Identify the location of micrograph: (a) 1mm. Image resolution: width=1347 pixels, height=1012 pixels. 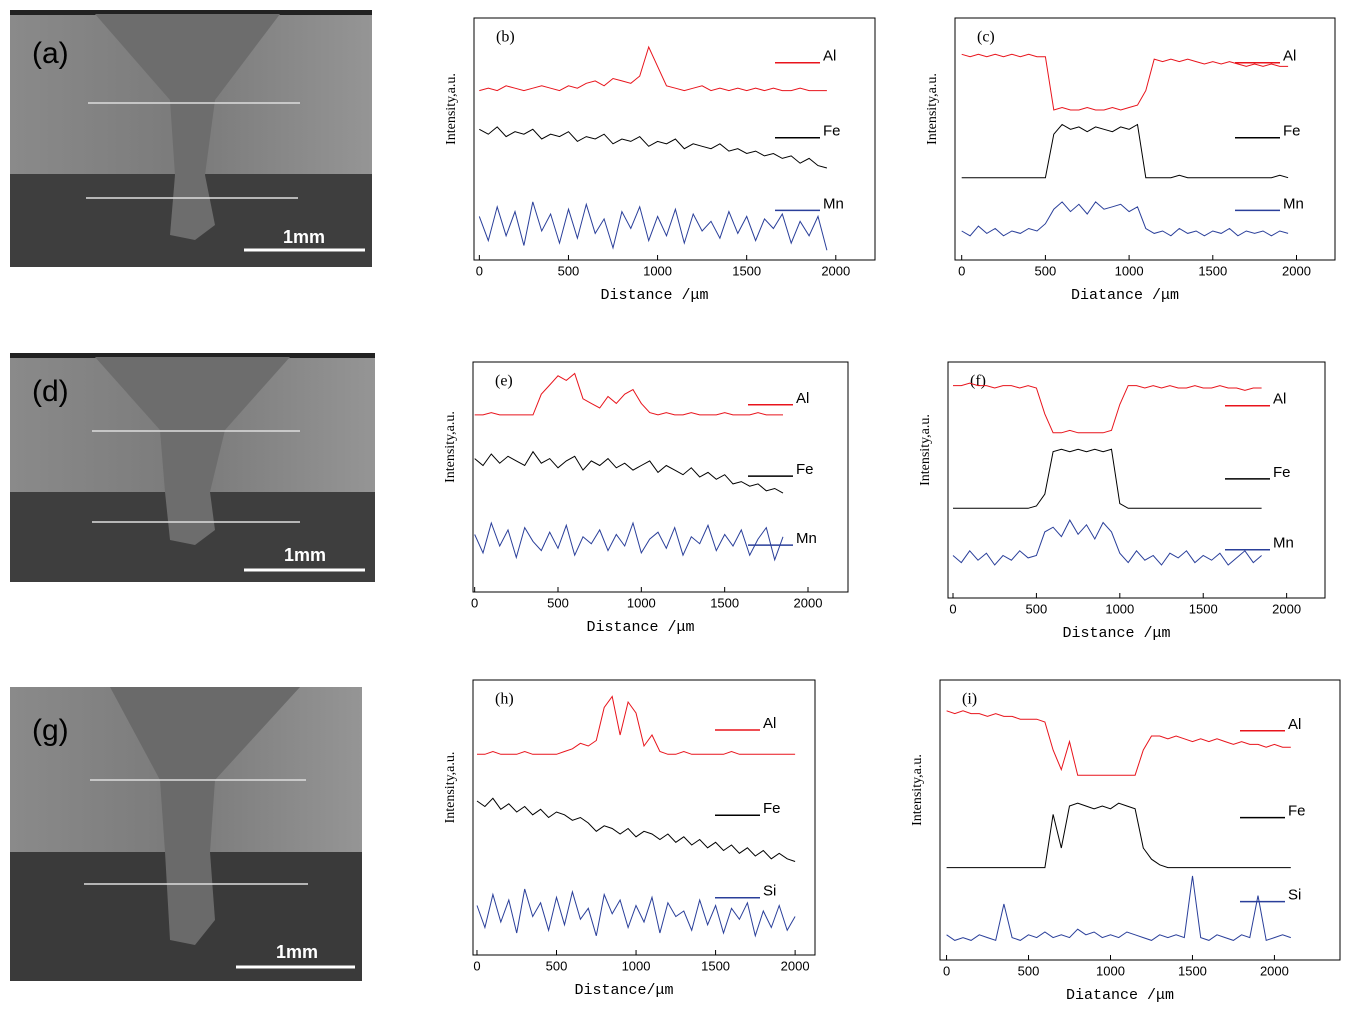
(191, 138).